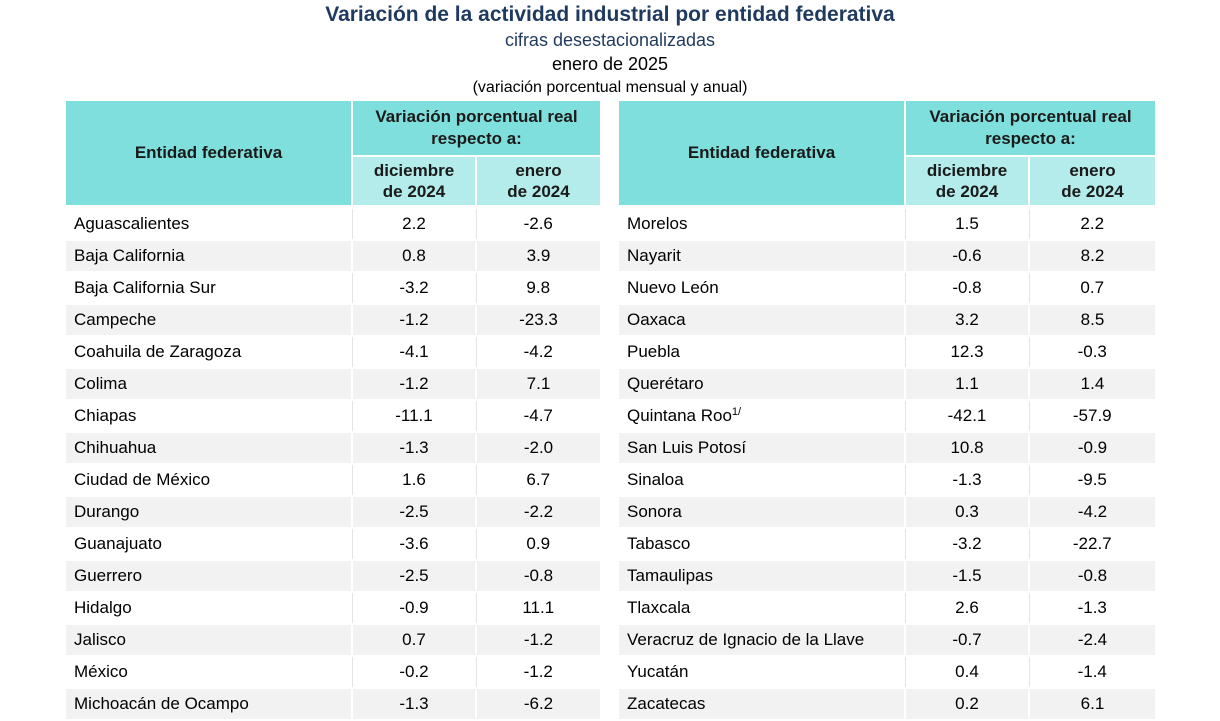  Describe the element at coordinates (108, 575) in the screenshot. I see `entity-name-text: Guerrero` at that location.